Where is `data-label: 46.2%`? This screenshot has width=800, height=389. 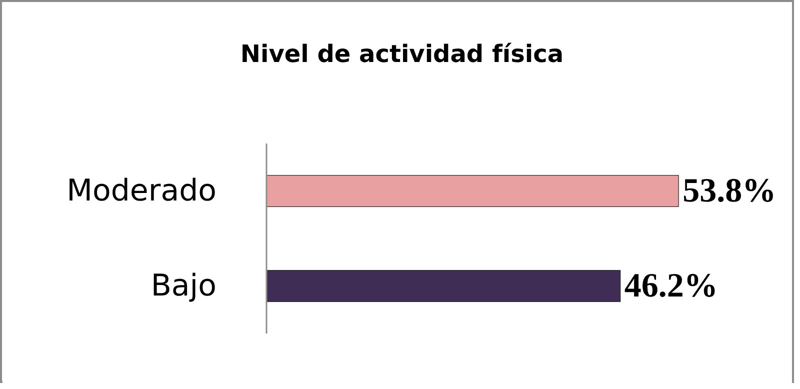 data-label: 46.2% is located at coordinates (671, 286).